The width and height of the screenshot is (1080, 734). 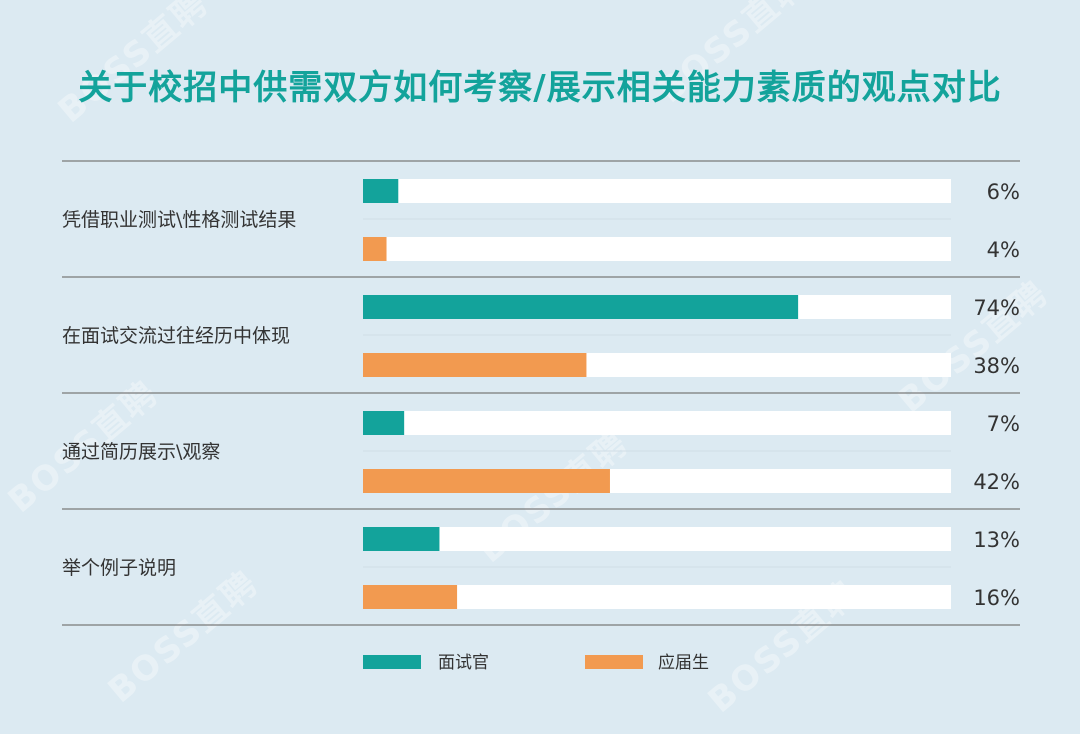 I want to click on category-label: 通过简历展示\观察, so click(x=141, y=452).